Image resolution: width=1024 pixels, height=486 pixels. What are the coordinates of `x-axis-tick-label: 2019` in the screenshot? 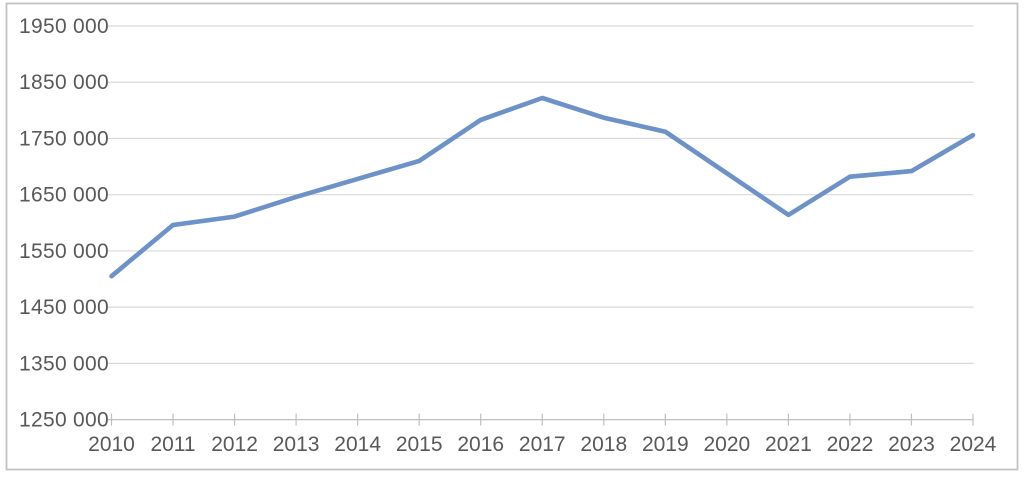 It's located at (665, 444).